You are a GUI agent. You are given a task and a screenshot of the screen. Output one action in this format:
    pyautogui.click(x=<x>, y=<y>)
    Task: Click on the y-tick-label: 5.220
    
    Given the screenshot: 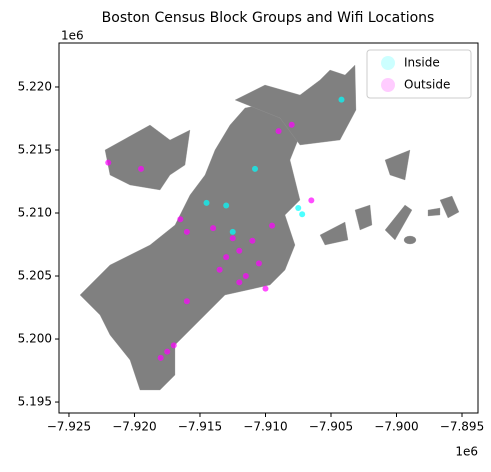 What is the action you would take?
    pyautogui.click(x=35, y=86)
    